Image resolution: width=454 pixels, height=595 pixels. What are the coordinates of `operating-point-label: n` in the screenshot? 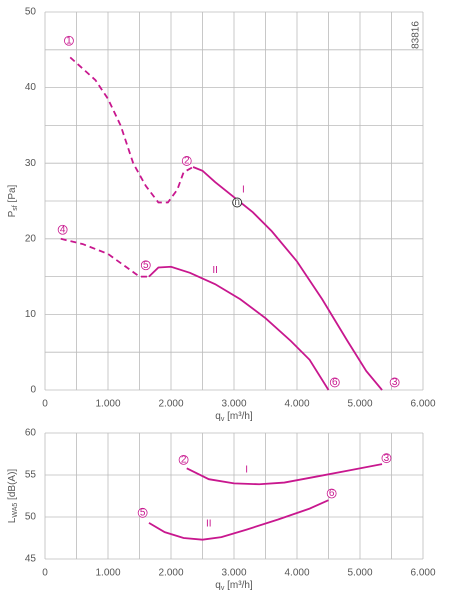 It's located at (237, 202).